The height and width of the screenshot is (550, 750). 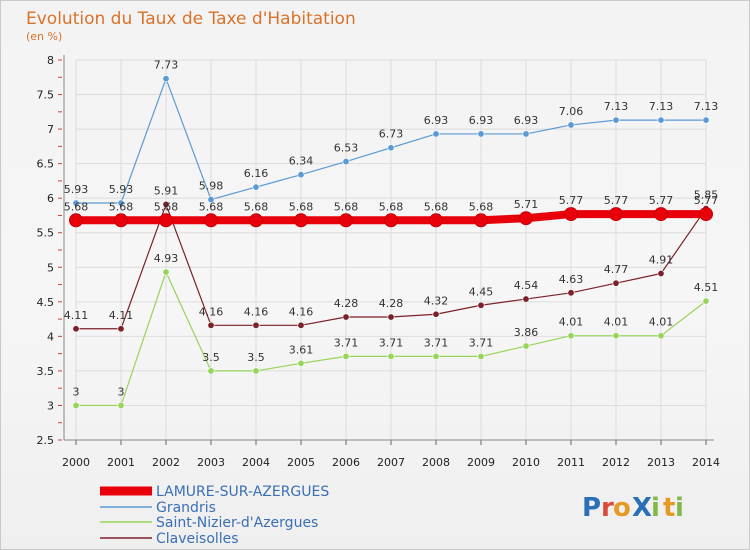 What do you see at coordinates (46, 164) in the screenshot?
I see `y-tick-label: 6.5` at bounding box center [46, 164].